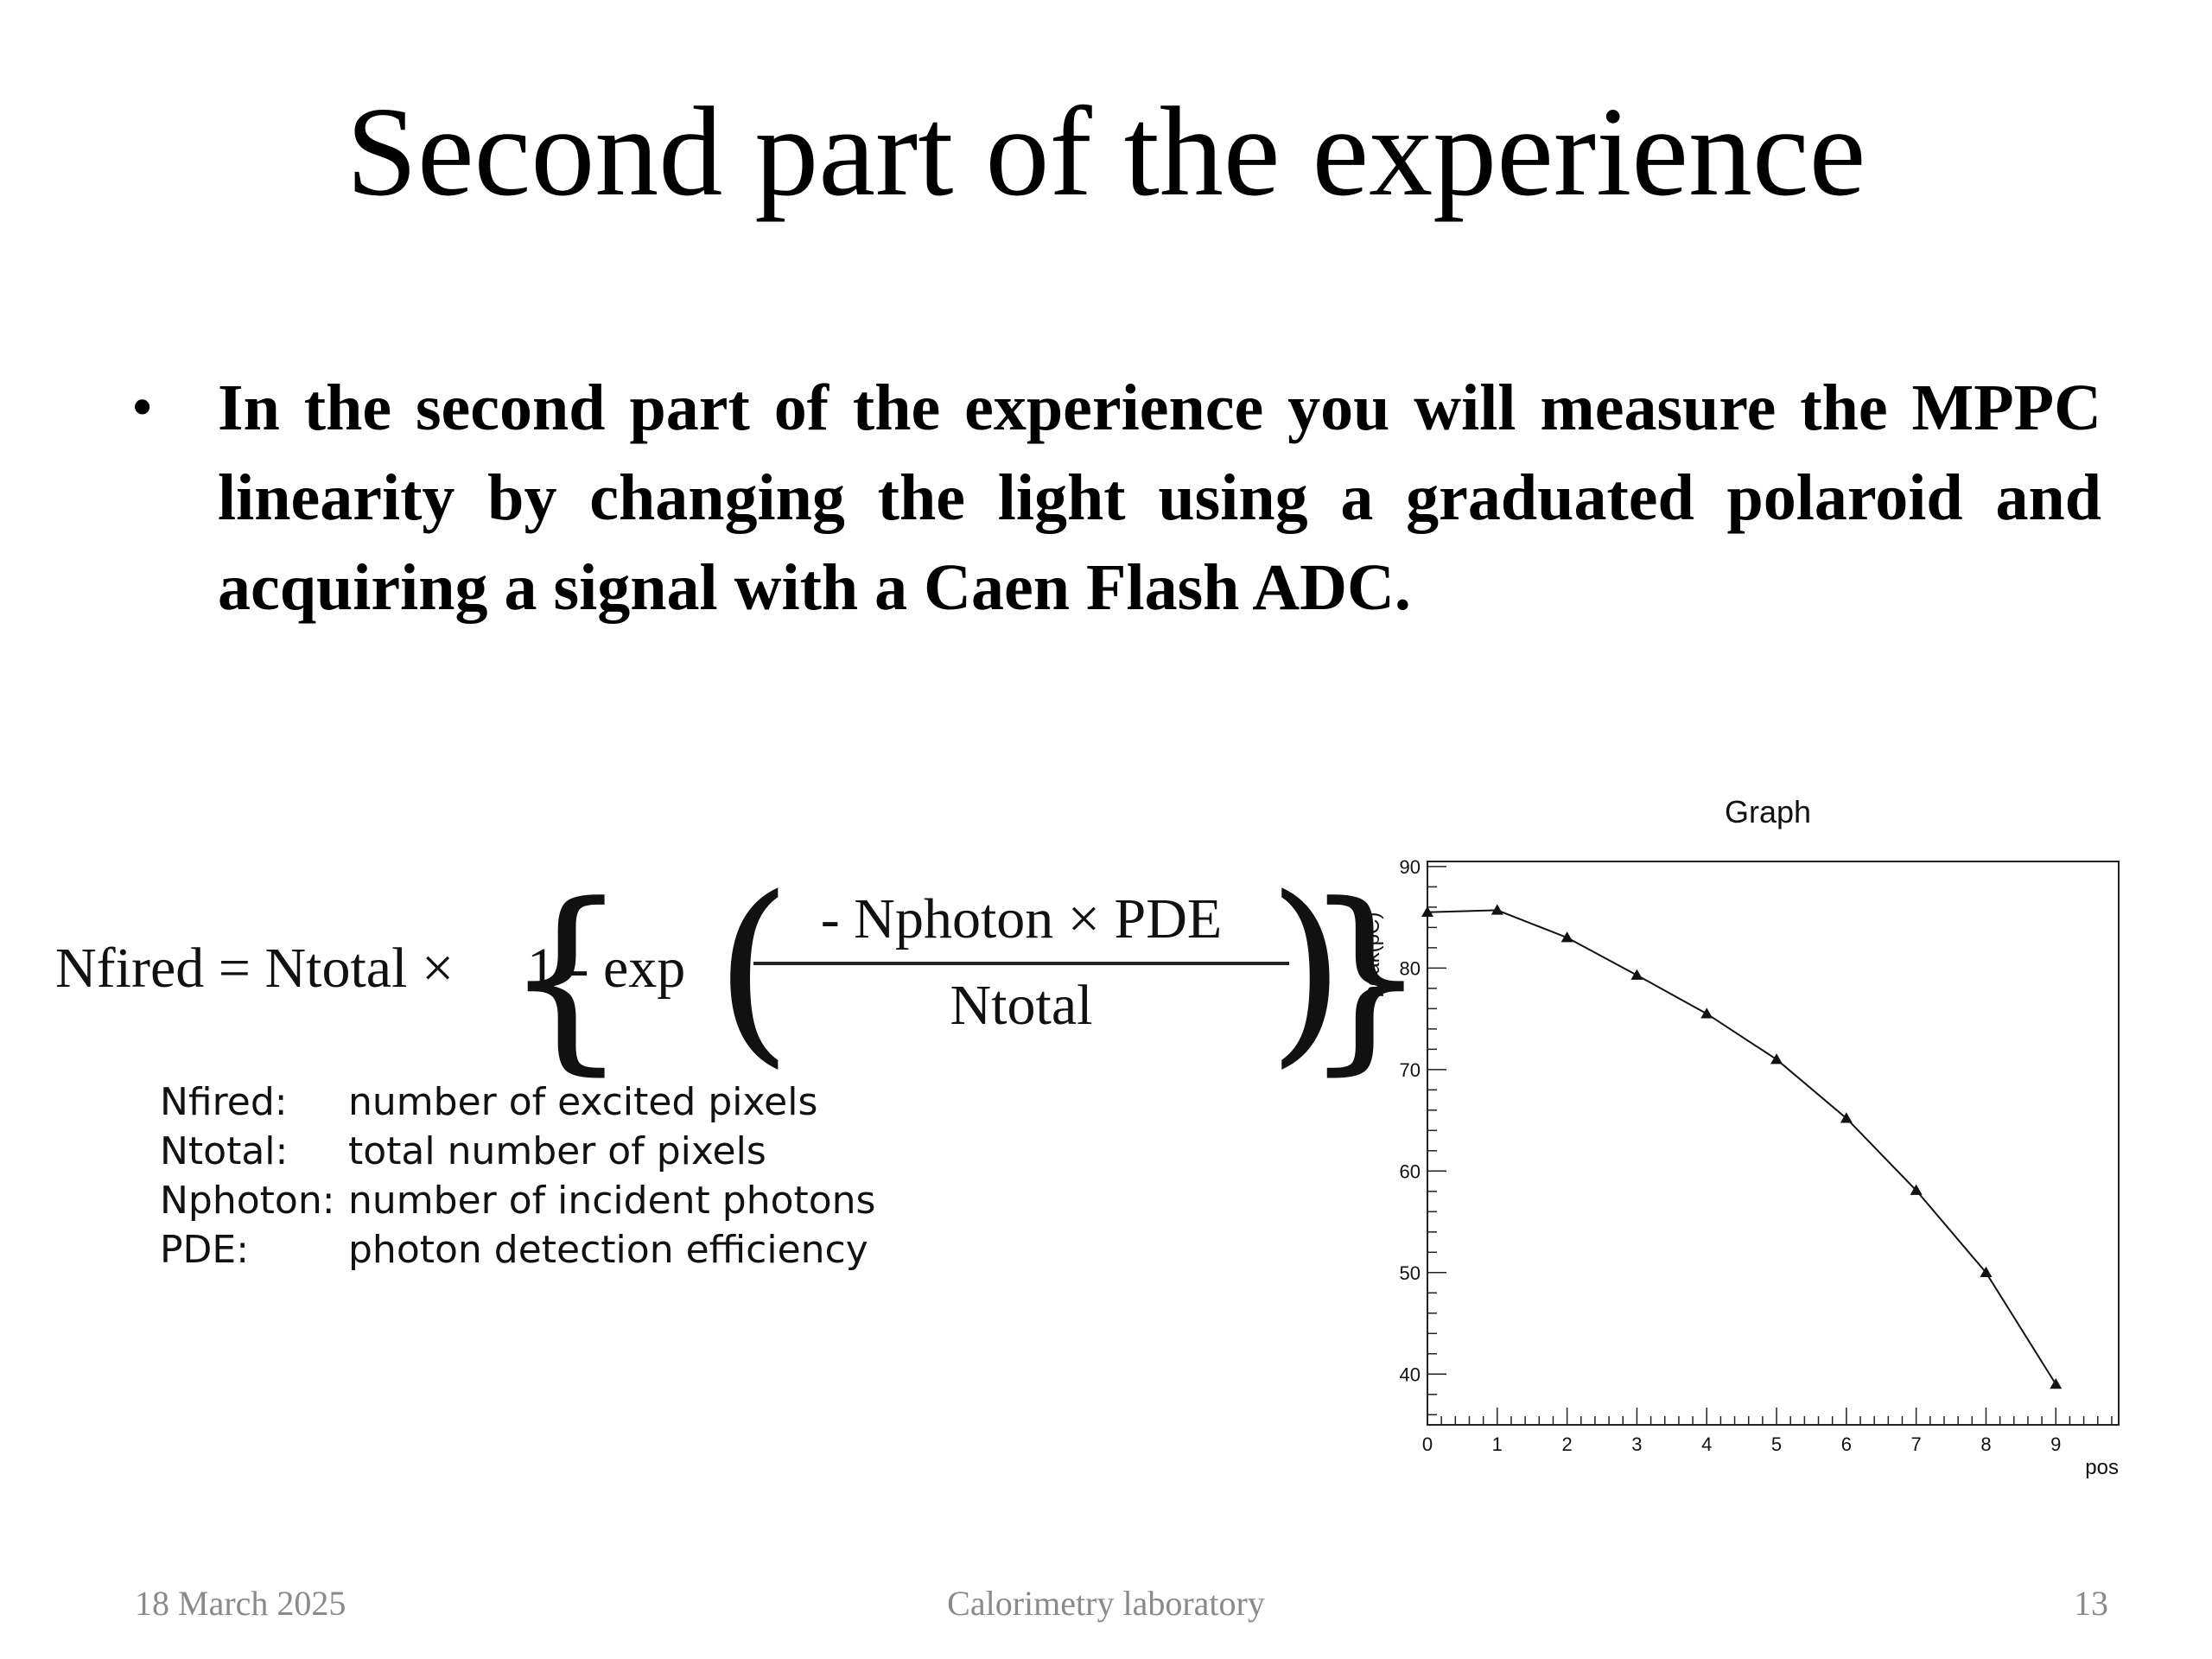  Describe the element at coordinates (1306, 970) in the screenshot. I see `formula-right-paren: )` at that location.